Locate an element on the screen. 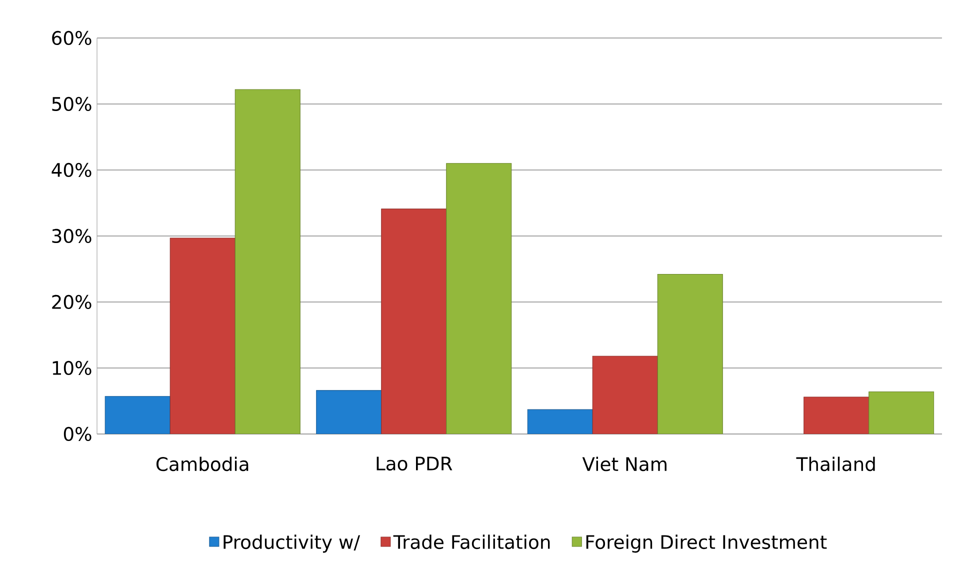  y-tick-label: 40% is located at coordinates (72, 170).